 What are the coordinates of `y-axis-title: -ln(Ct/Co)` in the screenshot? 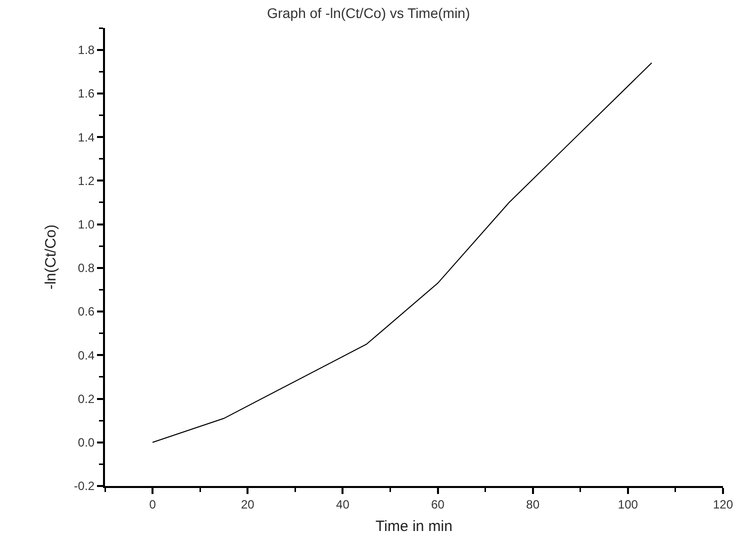 It's located at (51, 257).